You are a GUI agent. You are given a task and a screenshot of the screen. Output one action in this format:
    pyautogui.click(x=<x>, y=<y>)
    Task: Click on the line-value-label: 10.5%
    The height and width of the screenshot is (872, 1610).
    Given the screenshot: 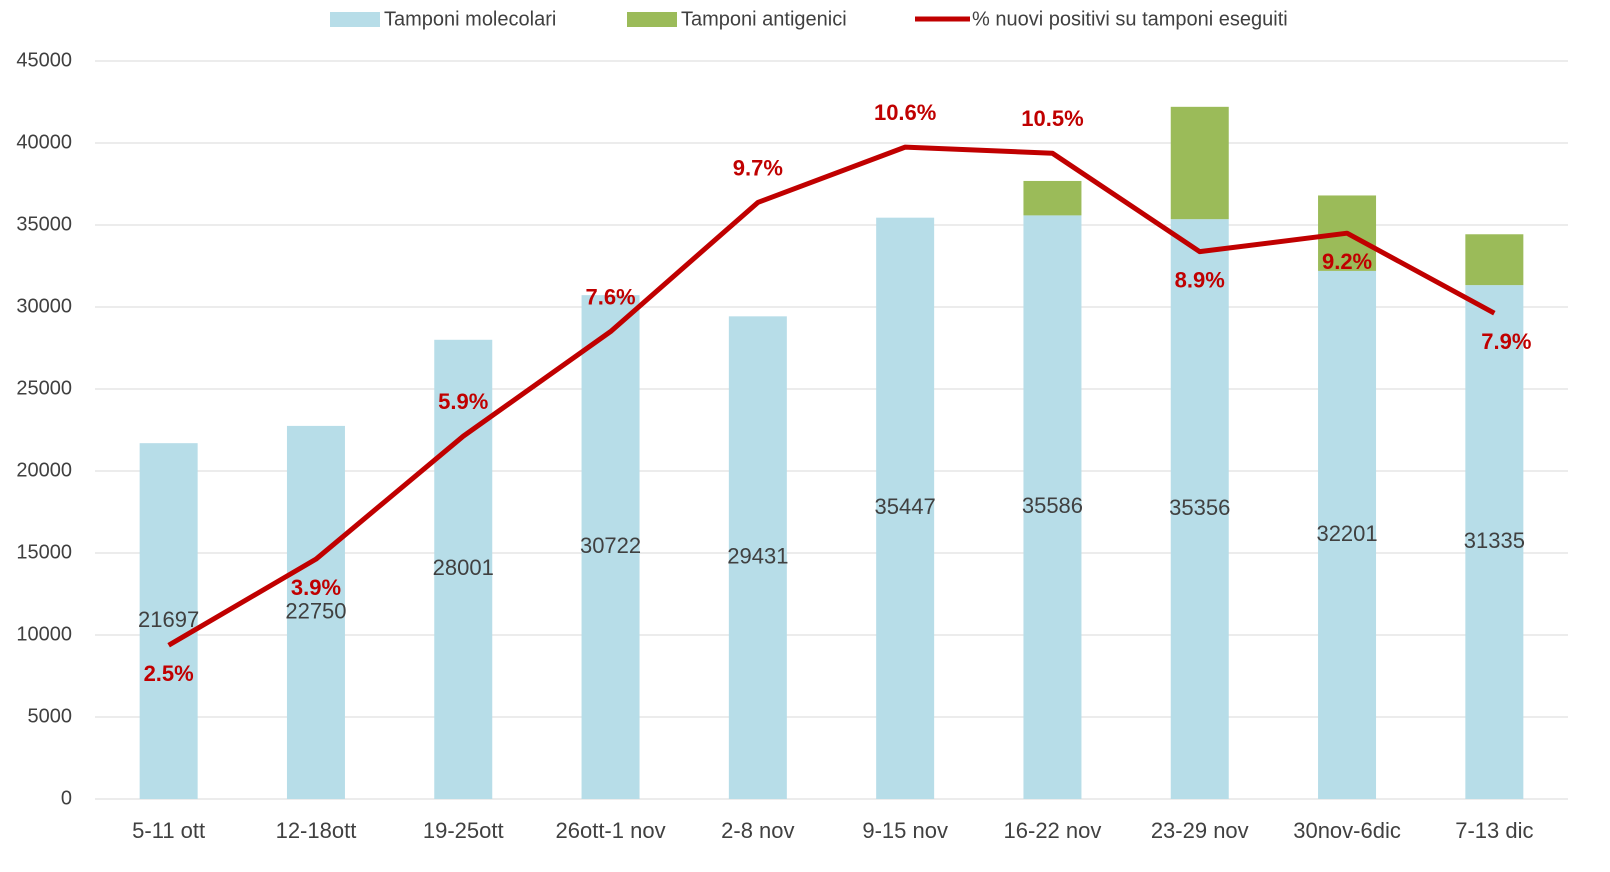 What is the action you would take?
    pyautogui.click(x=1052, y=118)
    